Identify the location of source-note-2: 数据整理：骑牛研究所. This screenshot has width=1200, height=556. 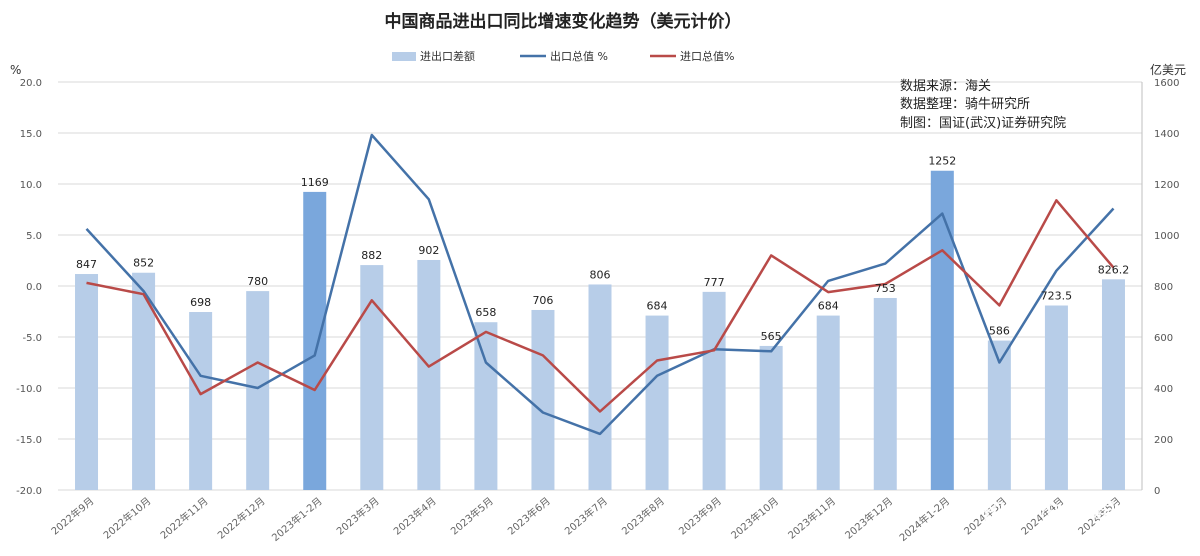
(965, 104).